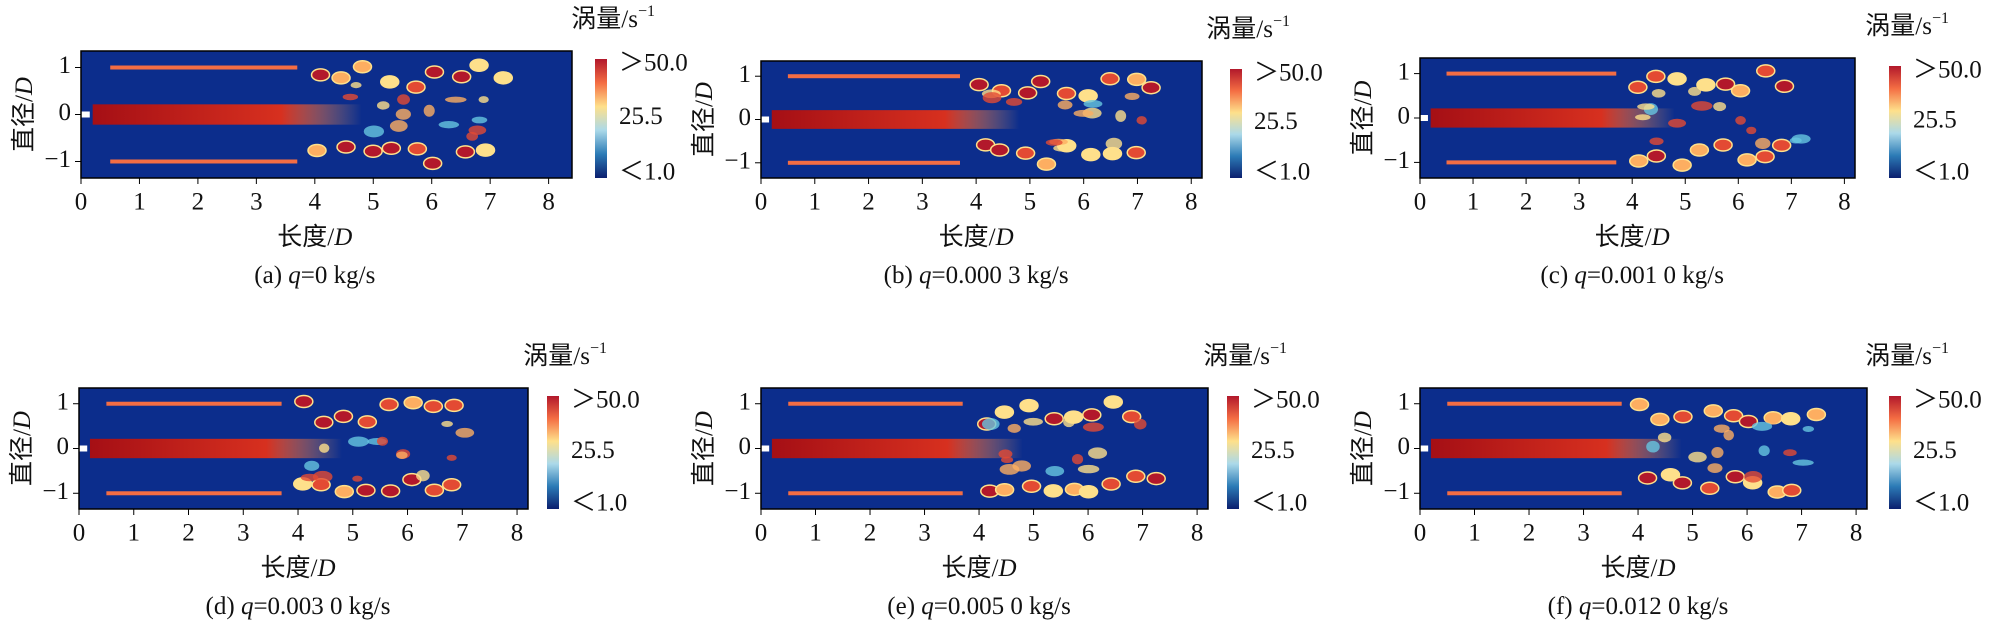  I want to click on colorbar-label: 25.5, so click(1935, 450).